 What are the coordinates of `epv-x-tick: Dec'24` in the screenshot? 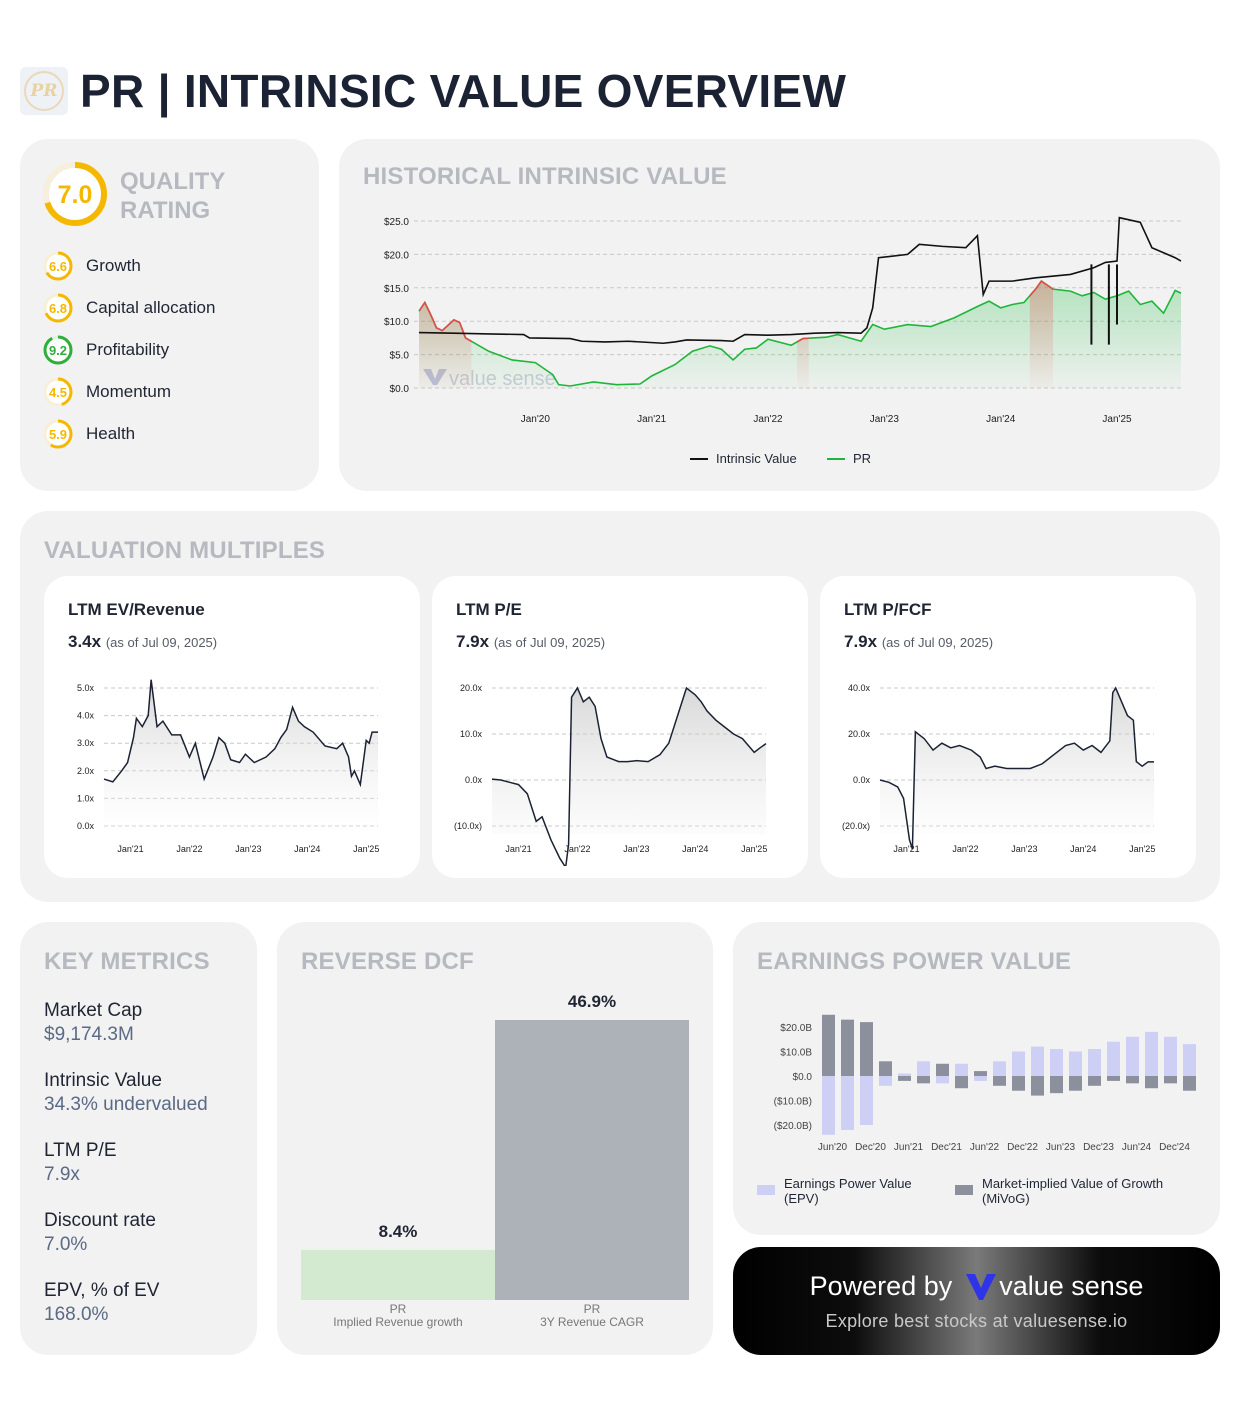 It's located at (1174, 1147).